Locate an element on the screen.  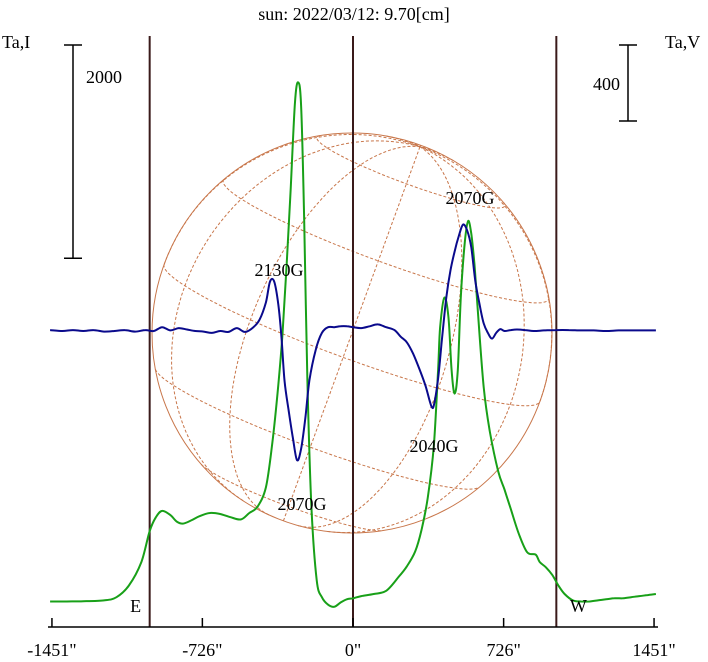
x-axis-tick-label: 0" is located at coordinates (353, 650).